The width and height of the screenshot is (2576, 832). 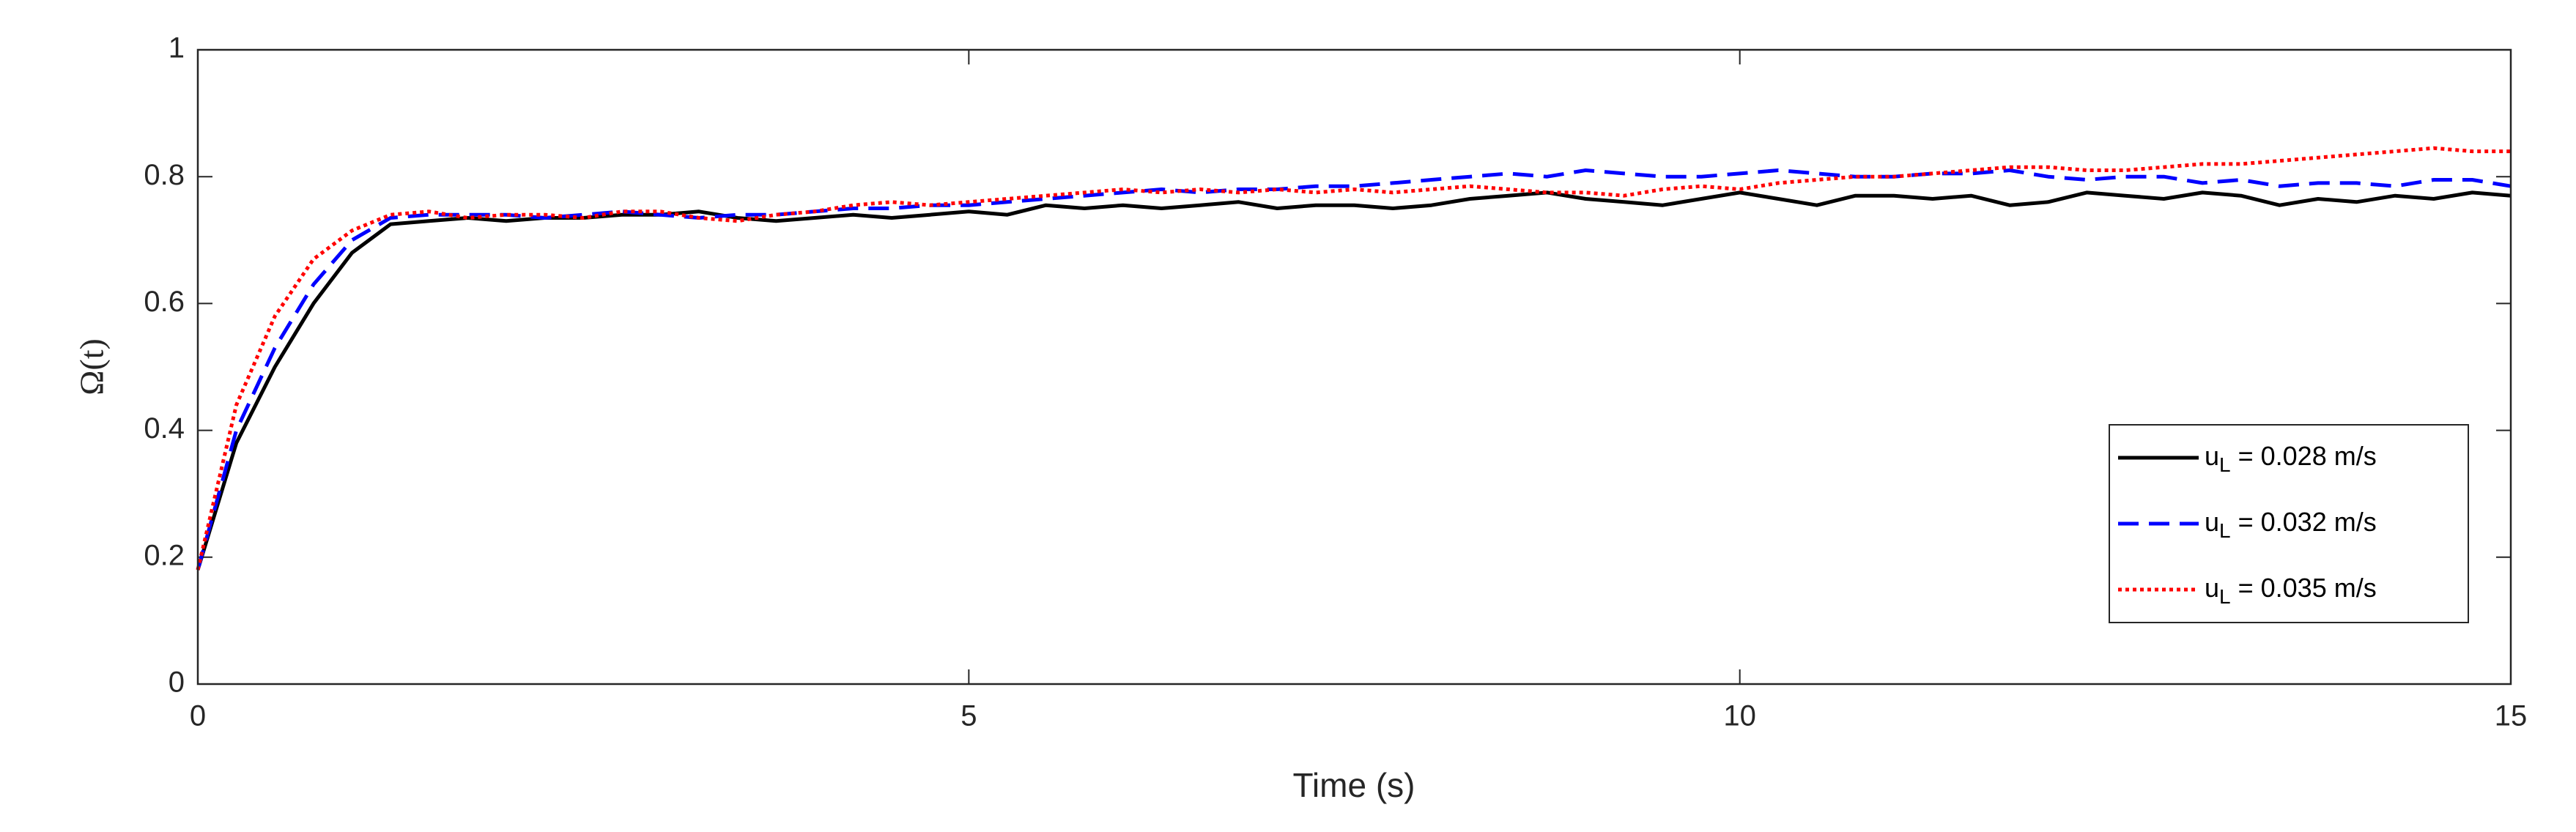 What do you see at coordinates (164, 302) in the screenshot?
I see `y-tick-label: 0.6` at bounding box center [164, 302].